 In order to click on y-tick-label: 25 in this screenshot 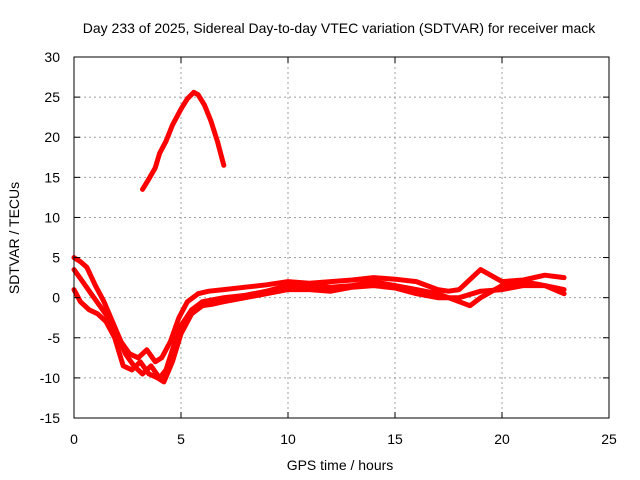, I will do `click(52, 97)`.